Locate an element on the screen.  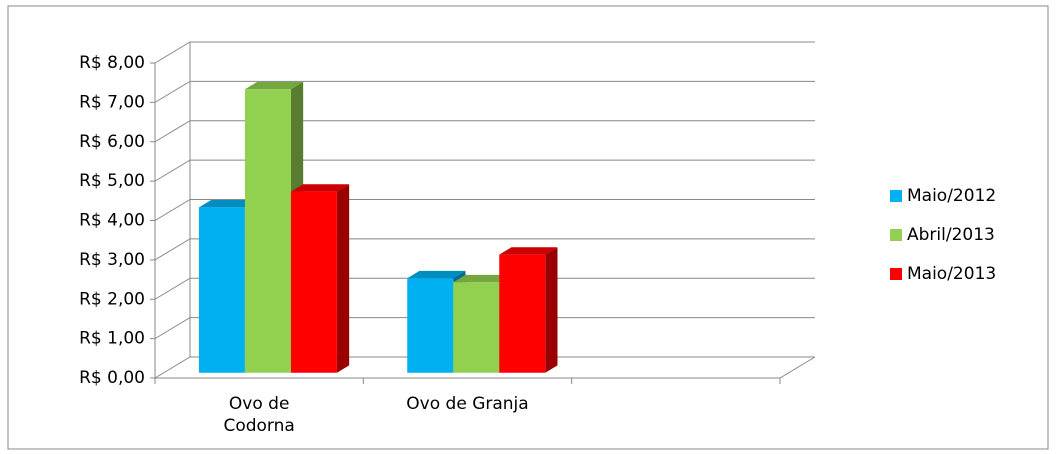
y-tick-label: R$ 7,00 is located at coordinates (112, 102).